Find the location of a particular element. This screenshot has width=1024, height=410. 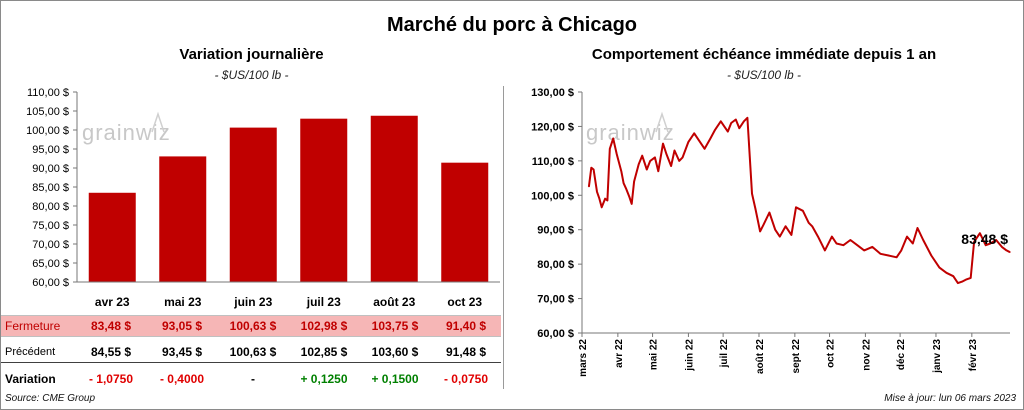

line-x-tick-label: août 22 is located at coordinates (760, 356).